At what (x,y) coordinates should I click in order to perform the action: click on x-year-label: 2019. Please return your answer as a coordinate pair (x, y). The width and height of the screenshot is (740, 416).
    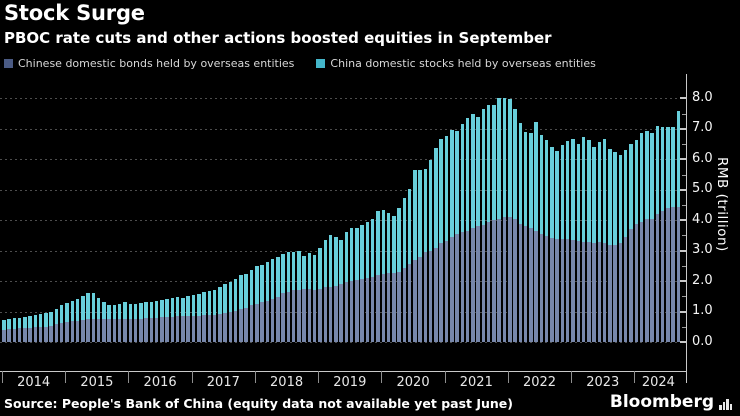
    Looking at the image, I should click on (350, 382).